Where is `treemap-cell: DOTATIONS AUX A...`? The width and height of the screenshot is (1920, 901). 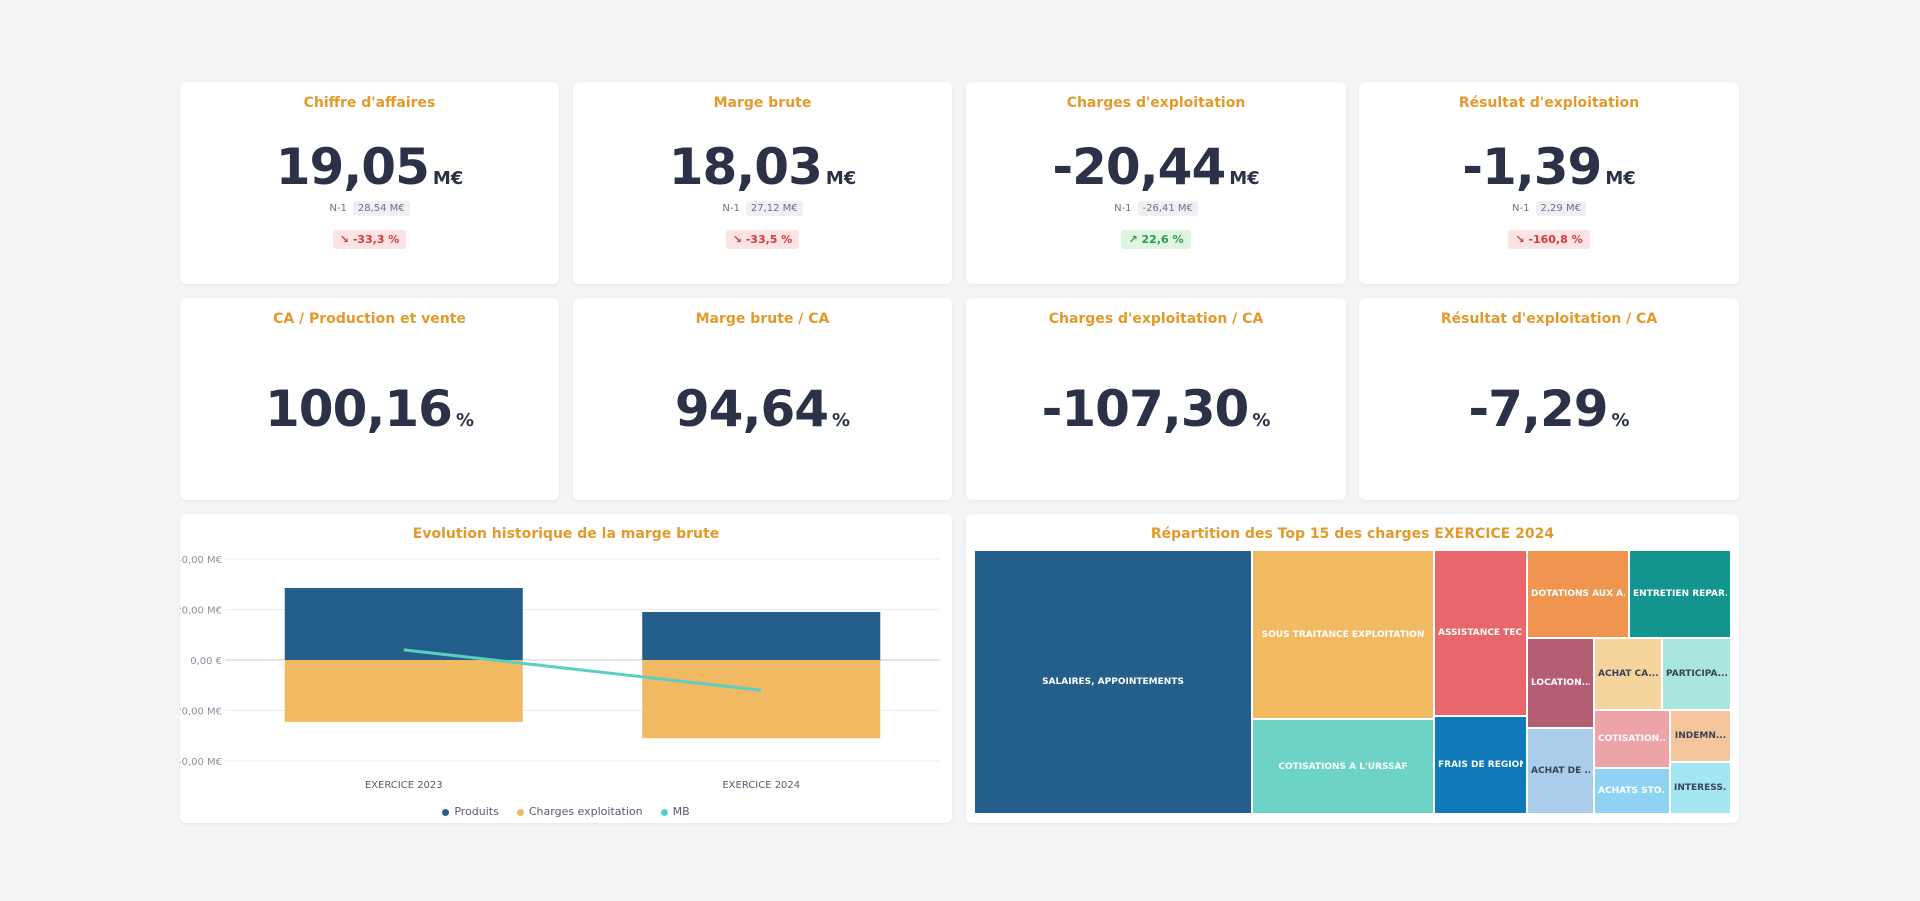
treemap-cell: DOTATIONS AUX A... is located at coordinates (1578, 594).